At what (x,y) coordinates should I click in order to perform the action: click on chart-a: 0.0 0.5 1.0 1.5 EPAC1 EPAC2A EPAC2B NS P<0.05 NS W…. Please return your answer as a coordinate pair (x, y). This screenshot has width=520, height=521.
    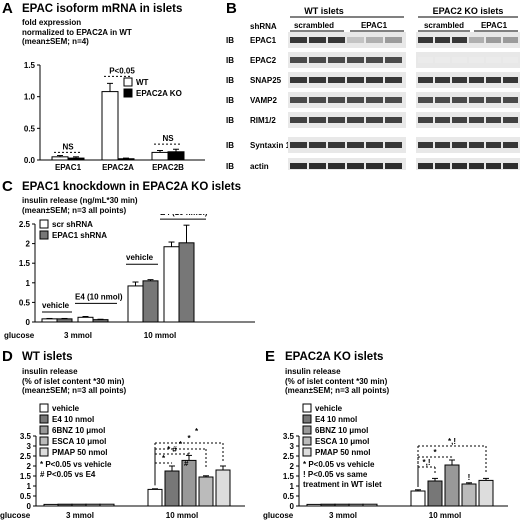
    Looking at the image, I should click on (114, 116).